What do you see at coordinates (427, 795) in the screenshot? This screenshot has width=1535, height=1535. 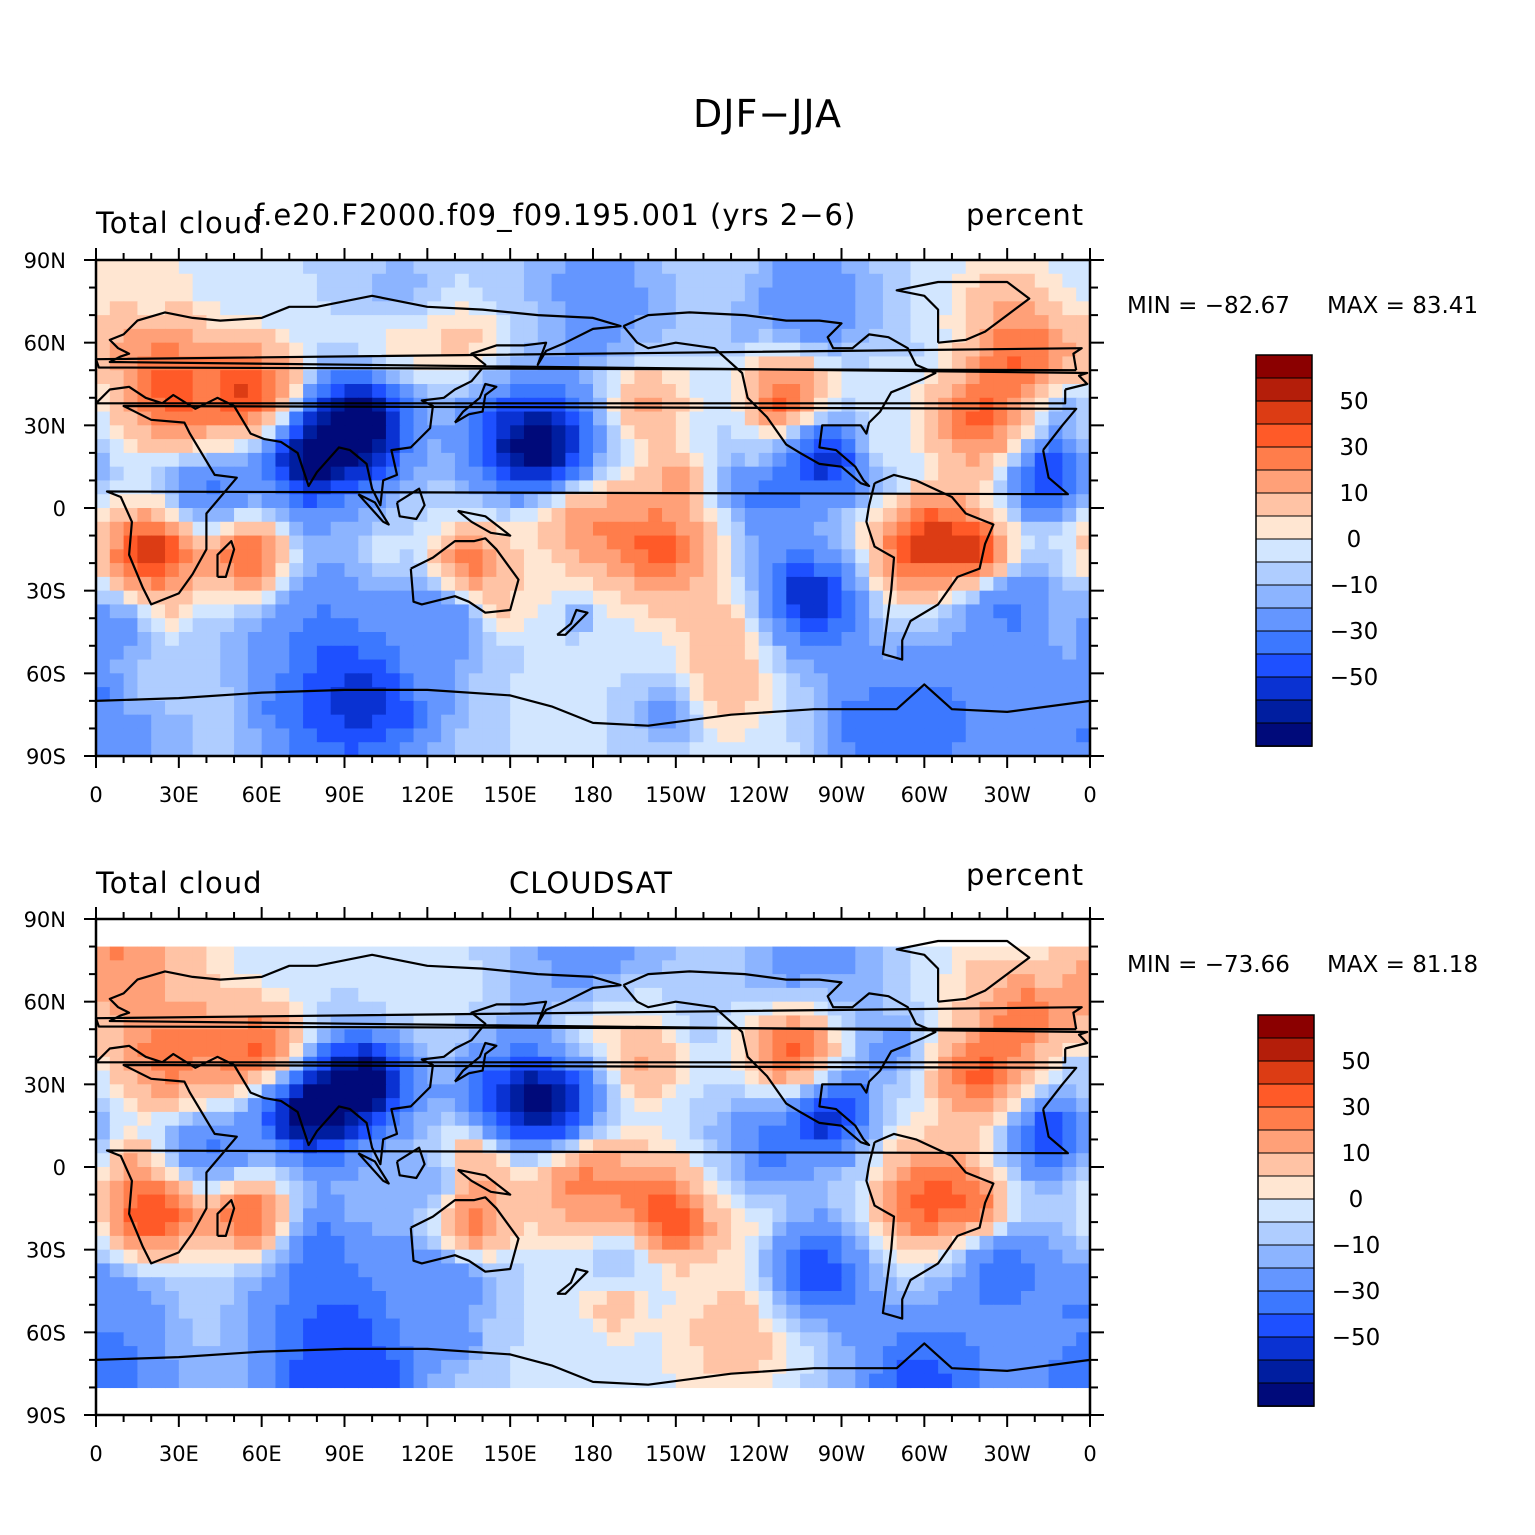 I see `lon-label: 120E` at bounding box center [427, 795].